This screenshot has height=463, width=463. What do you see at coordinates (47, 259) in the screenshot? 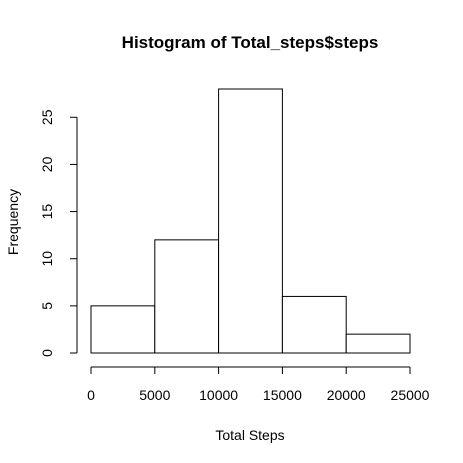
I see `y-tick-label-2: 10` at bounding box center [47, 259].